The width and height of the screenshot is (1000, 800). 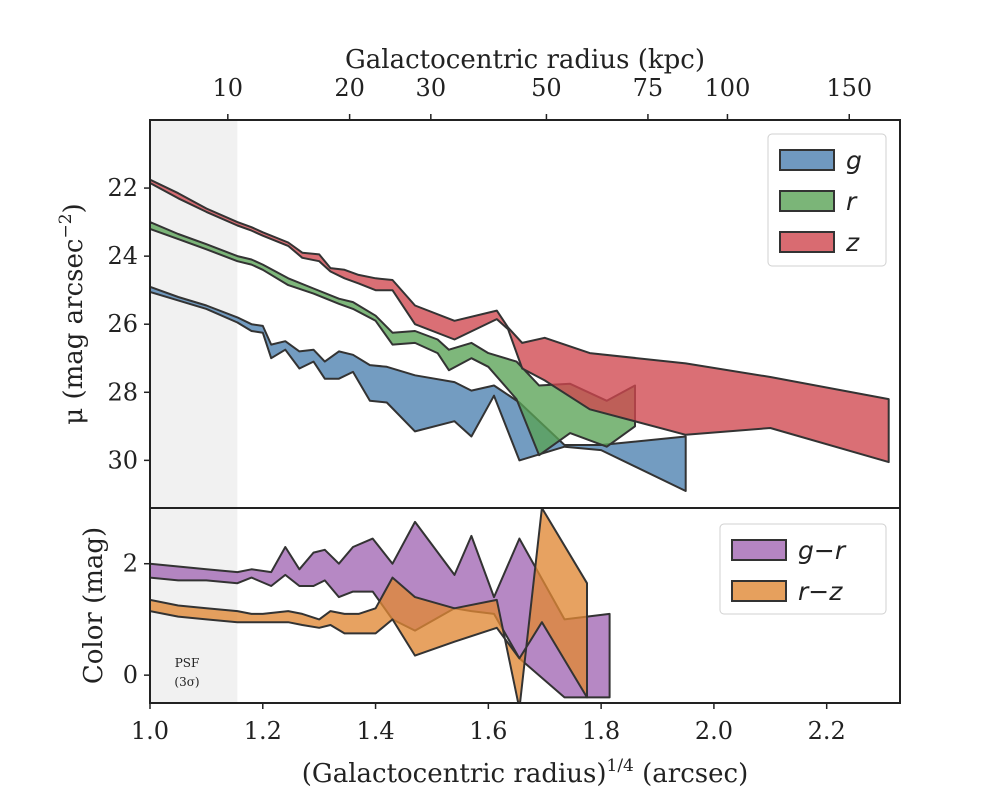 I want to click on legend-swatch-z, so click(x=807, y=242).